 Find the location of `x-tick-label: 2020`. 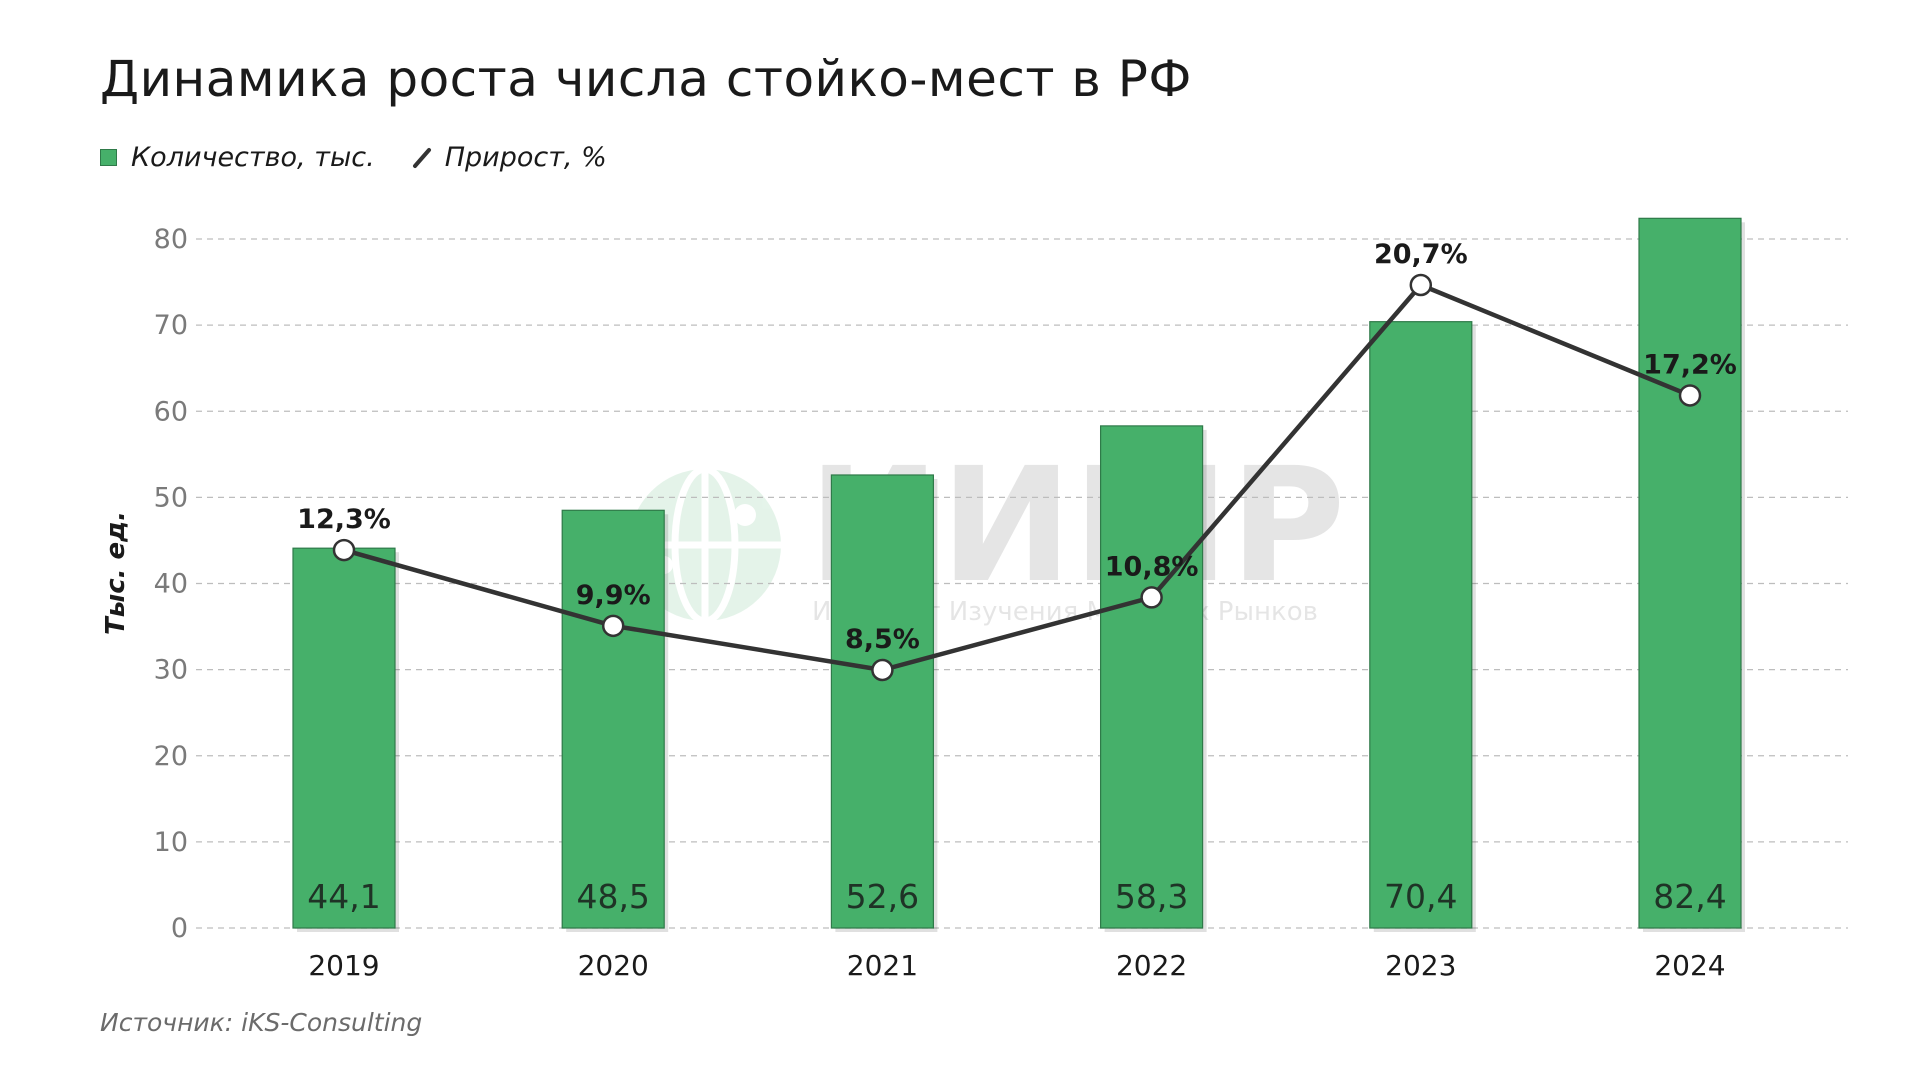

x-tick-label: 2020 is located at coordinates (613, 965).